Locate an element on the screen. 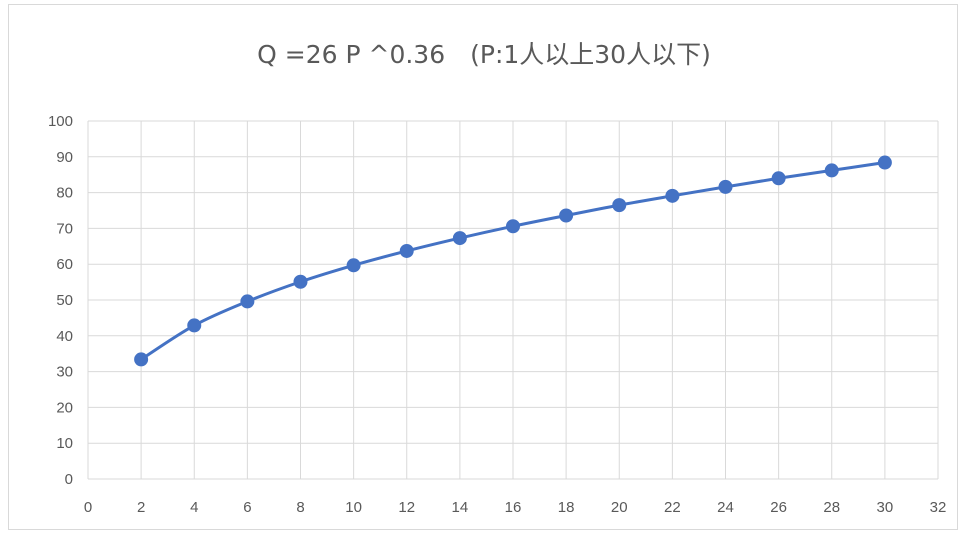 The width and height of the screenshot is (967, 536). y-tick-label: 30 is located at coordinates (64, 372).